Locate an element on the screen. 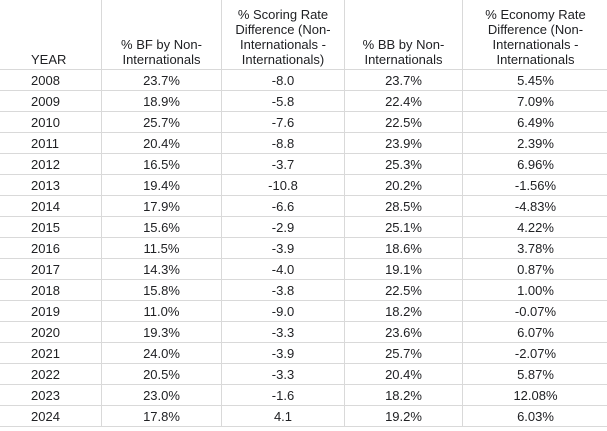 The width and height of the screenshot is (607, 431). cell-economy-rate-diff: 3.78% is located at coordinates (534, 248).